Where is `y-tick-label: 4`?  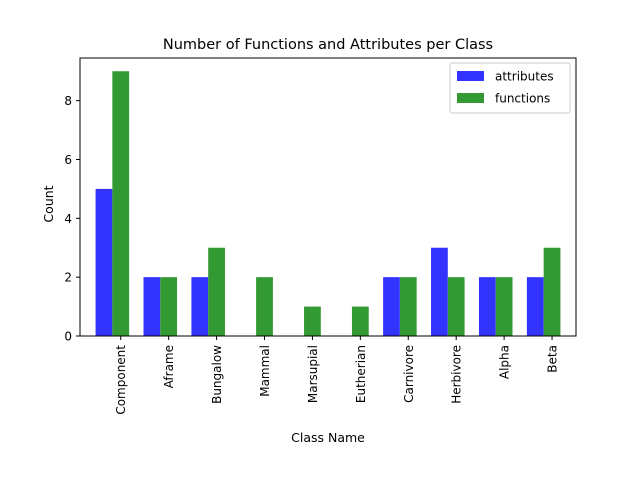
y-tick-label: 4 is located at coordinates (68, 219).